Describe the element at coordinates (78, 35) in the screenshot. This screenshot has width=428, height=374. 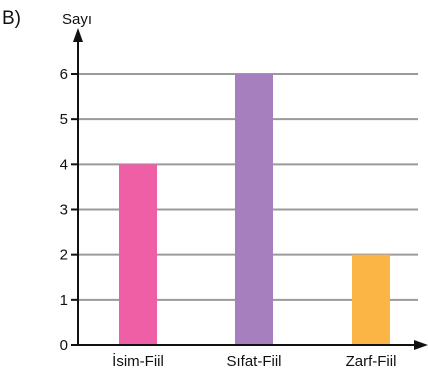
I see `y-axis-arrow-icon` at that location.